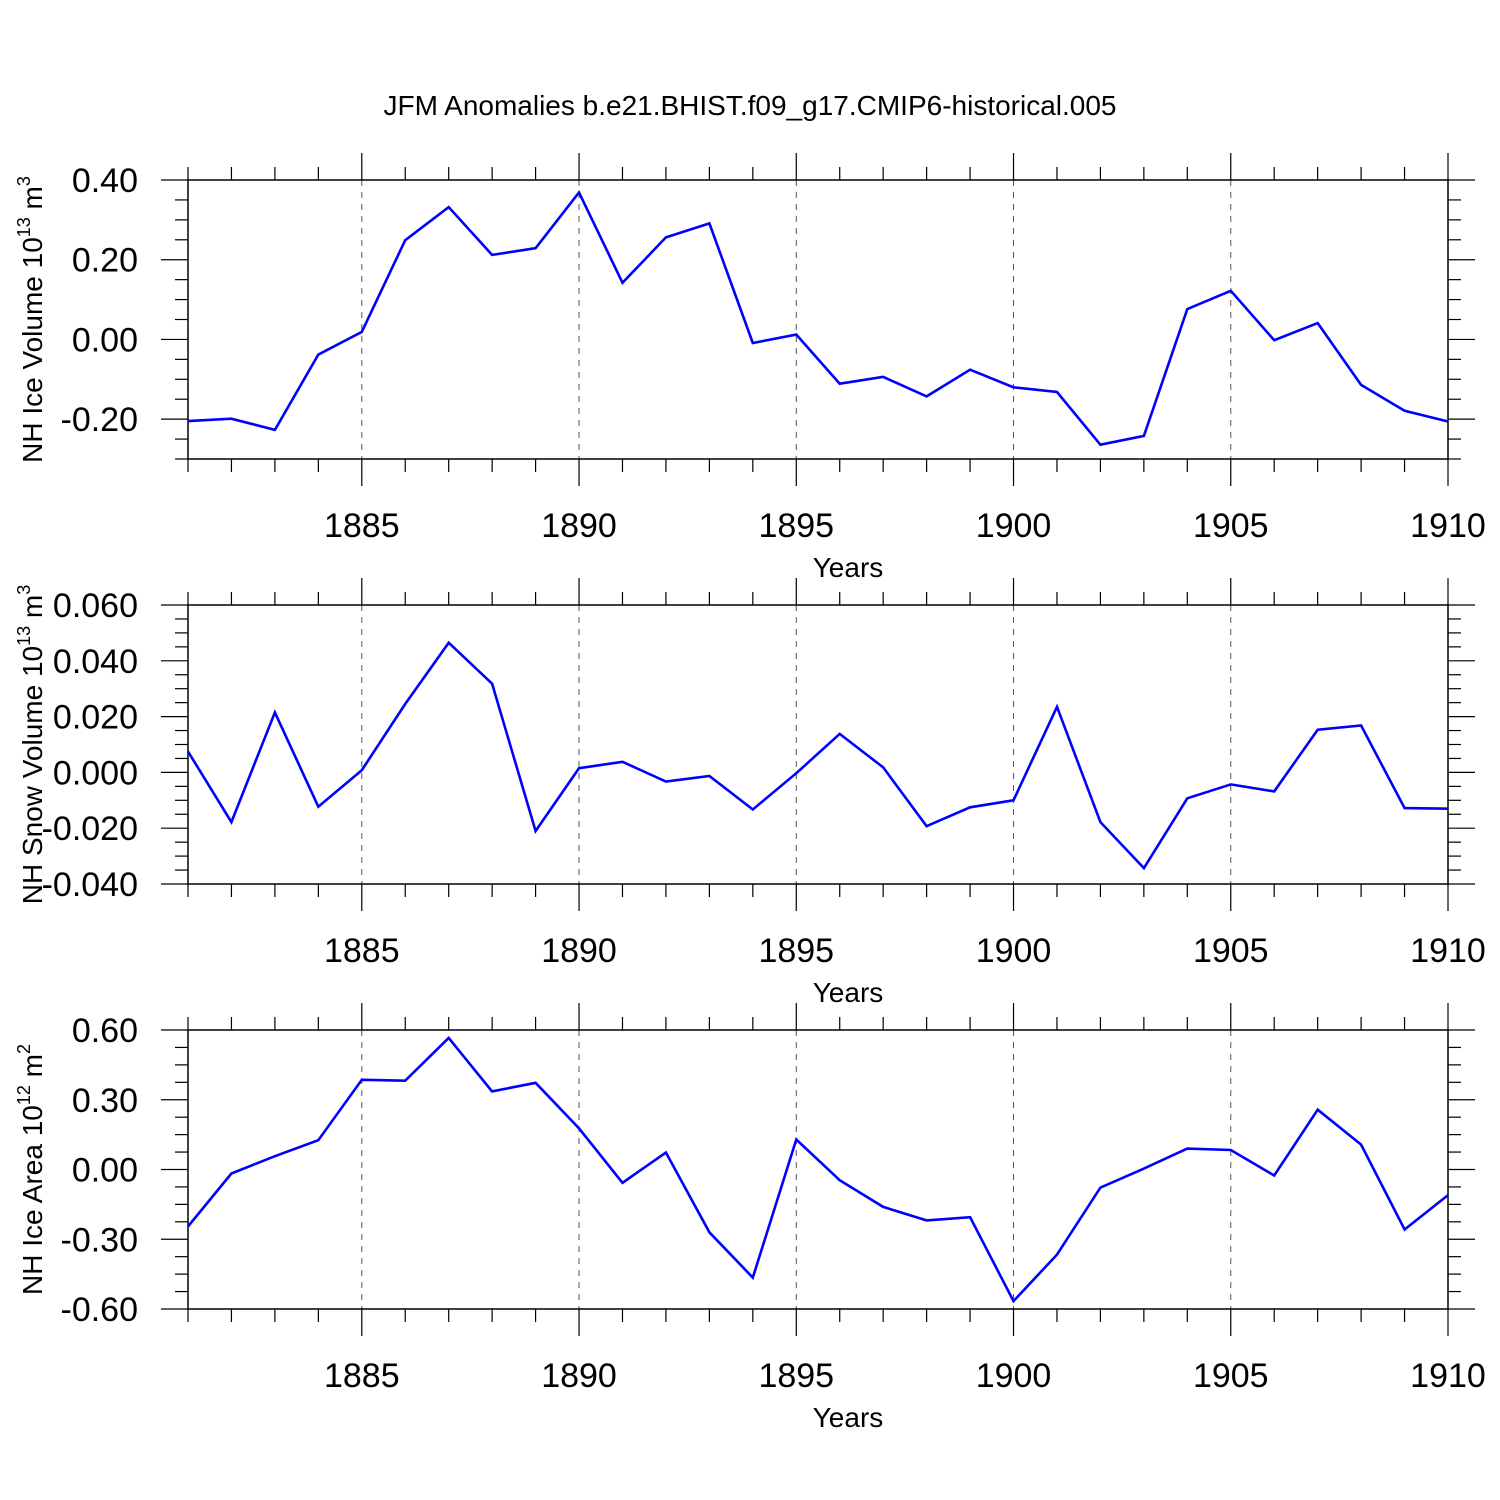 The image size is (1500, 1500). Describe the element at coordinates (32, 1200) in the screenshot. I see `y-axis-label-text: NH Ice Area 10` at that location.